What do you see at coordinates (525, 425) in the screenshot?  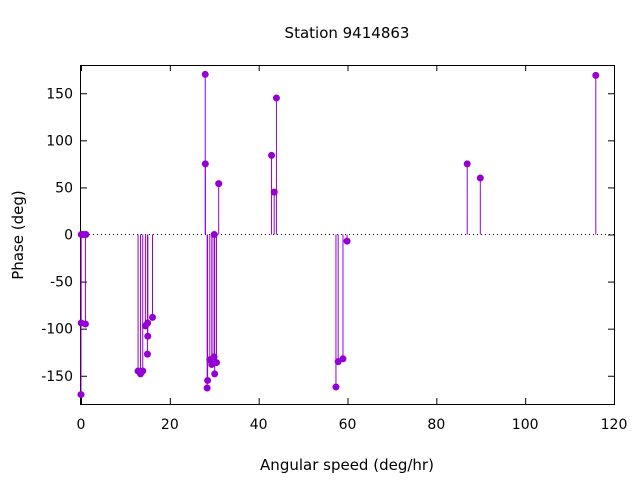 I see `x-tick-label: 100` at bounding box center [525, 425].